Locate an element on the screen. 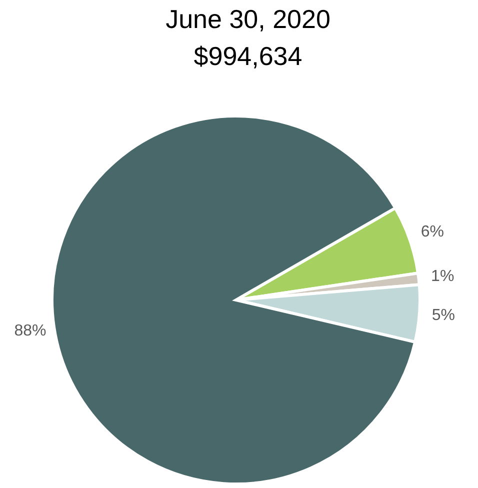 This screenshot has width=478, height=488. data-label: 5% is located at coordinates (444, 315).